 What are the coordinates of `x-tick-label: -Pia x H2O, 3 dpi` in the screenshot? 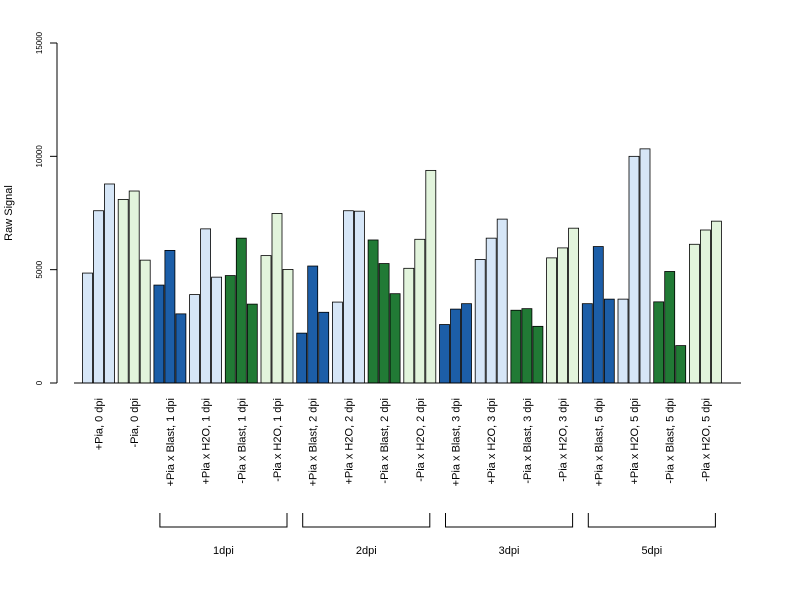 It's located at (564, 440).